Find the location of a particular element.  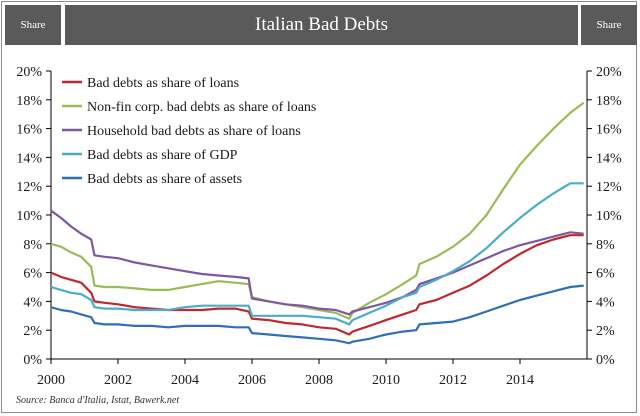

y-tick-label-left: 6% is located at coordinates (32, 274).